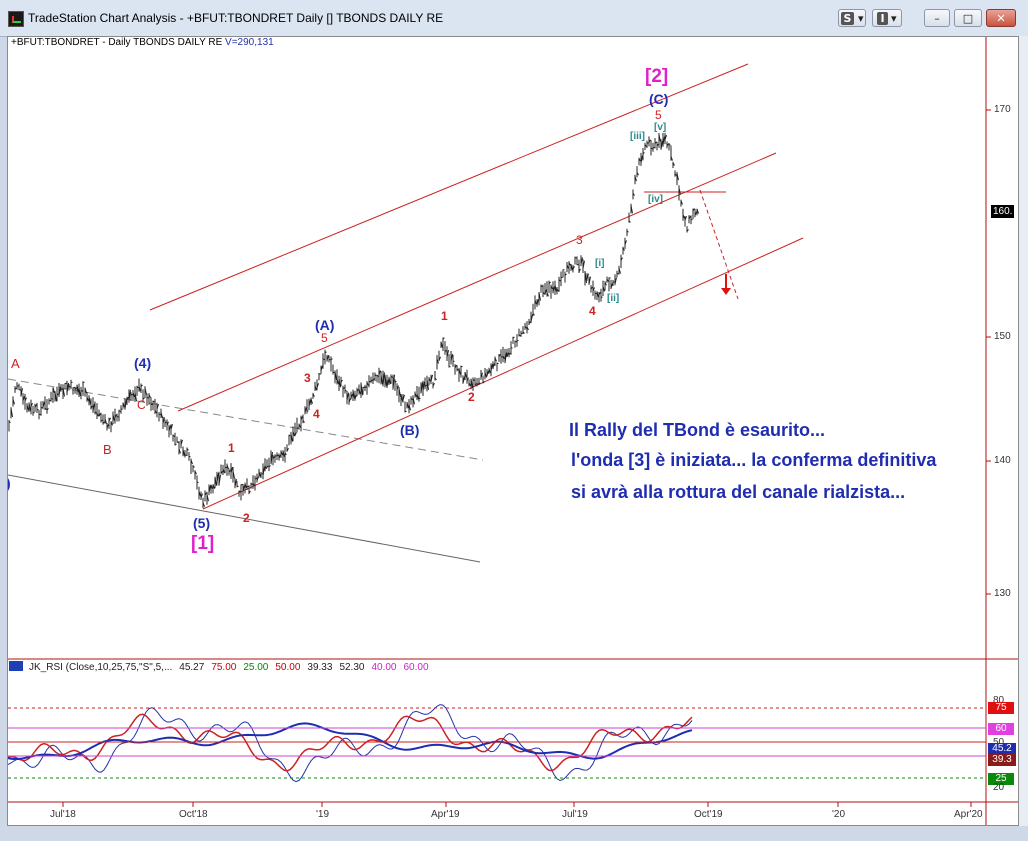 This screenshot has height=841, width=1028. I want to click on wave-label-i: [i], so click(600, 263).